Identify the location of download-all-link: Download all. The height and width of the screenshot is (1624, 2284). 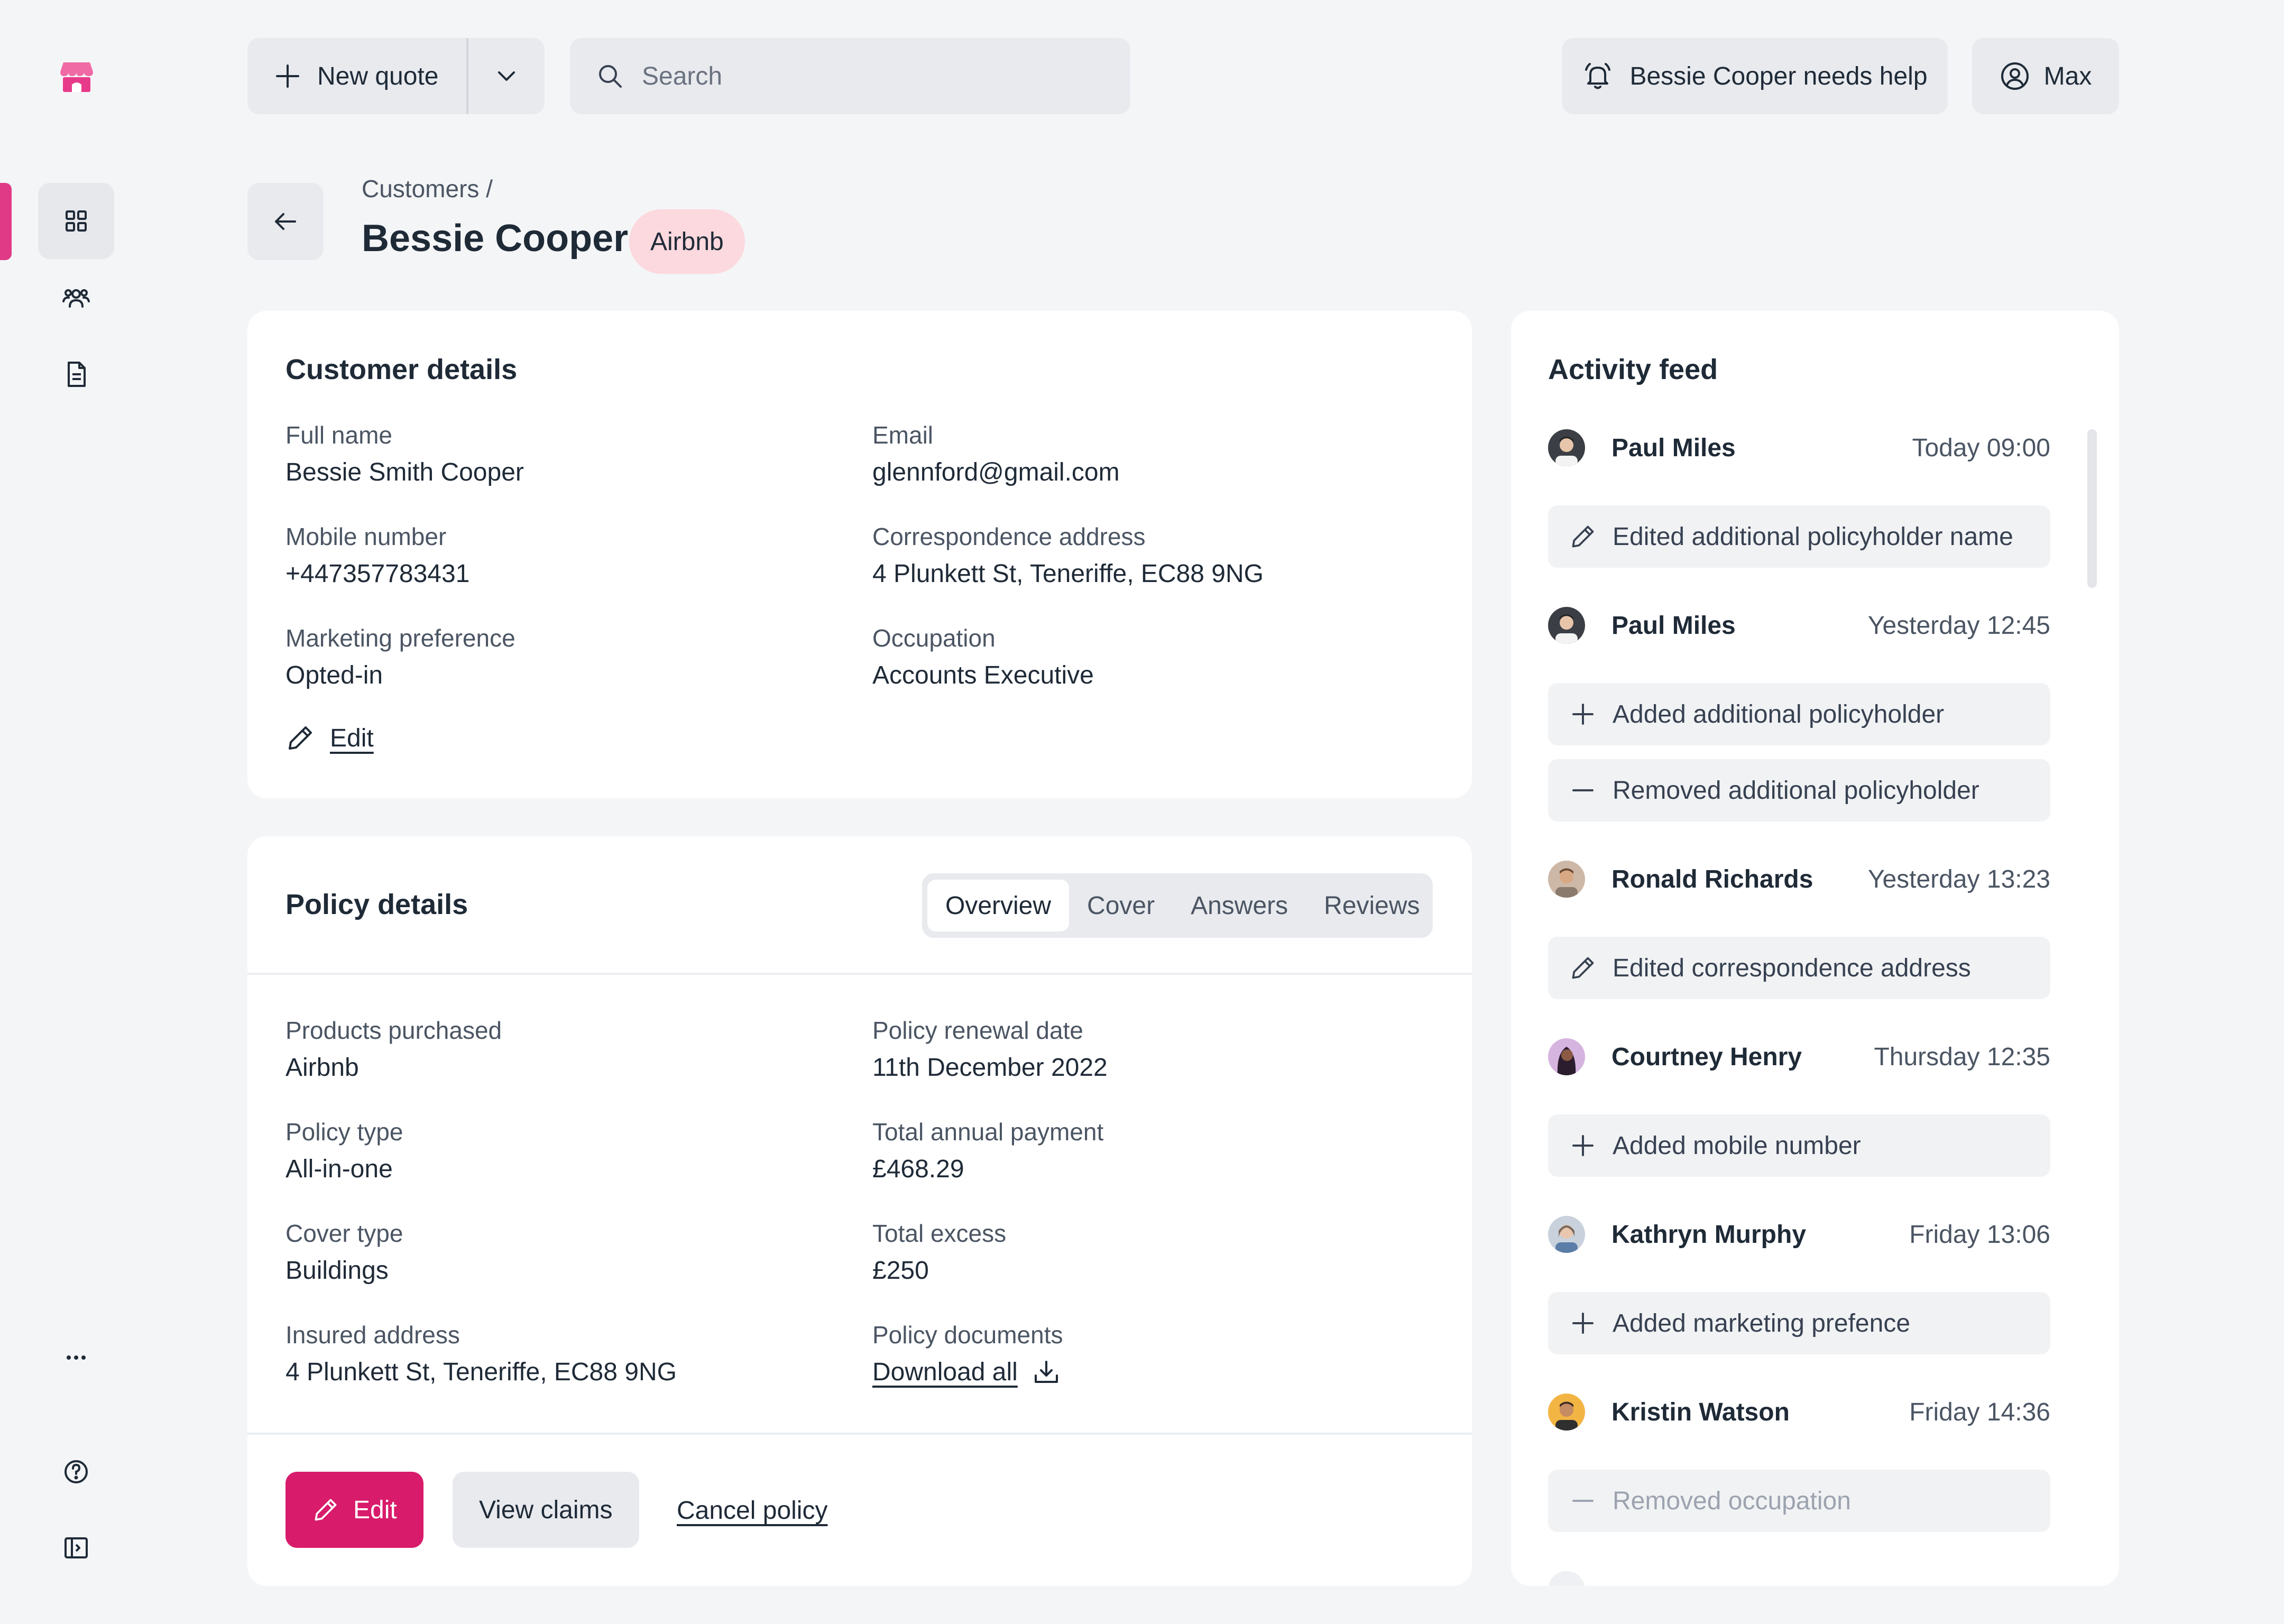
(967, 1372).